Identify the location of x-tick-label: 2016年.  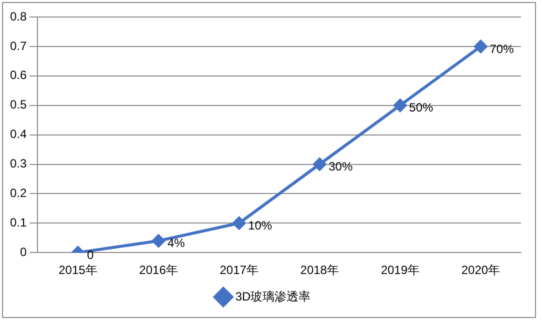
(158, 270).